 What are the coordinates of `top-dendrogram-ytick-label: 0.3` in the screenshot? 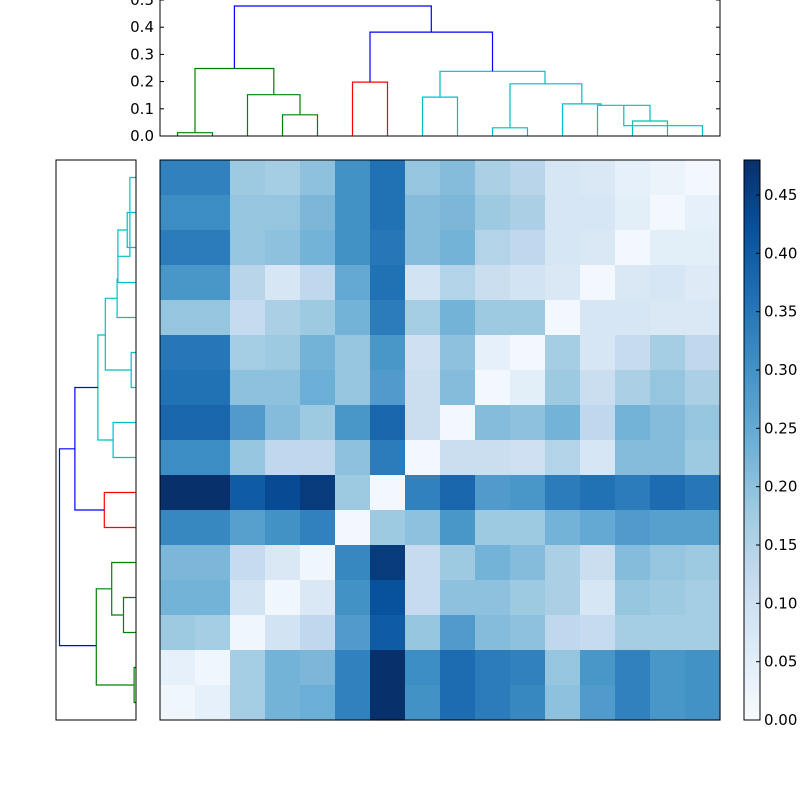 It's located at (142, 54).